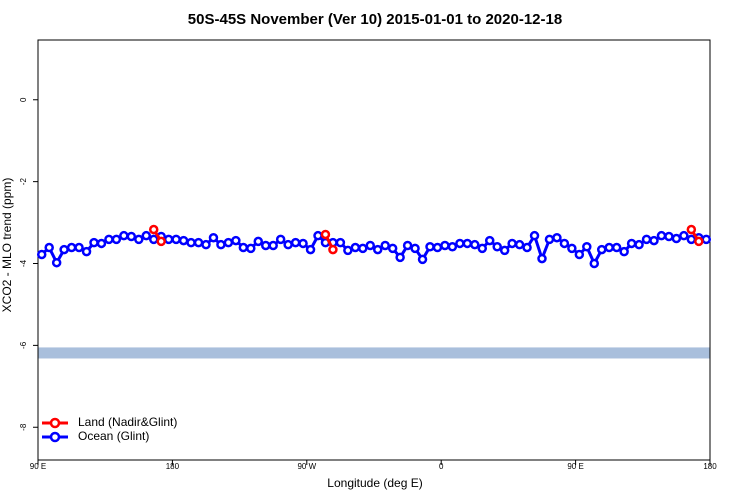 The image size is (750, 500). Describe the element at coordinates (127, 422) in the screenshot. I see `legend-label: Land (Nadir&Glint)` at that location.